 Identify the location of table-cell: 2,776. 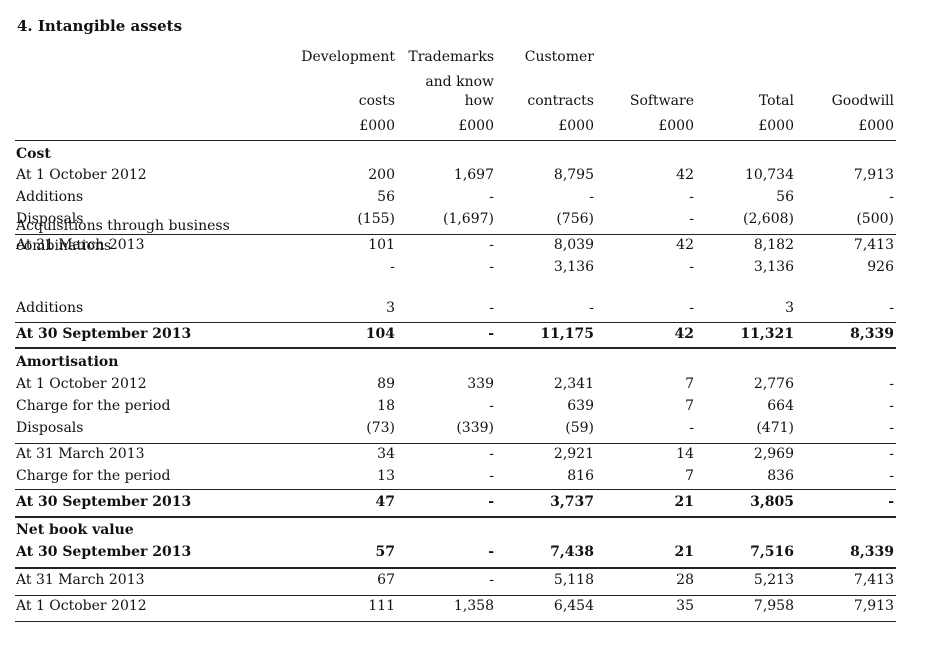
(773, 384).